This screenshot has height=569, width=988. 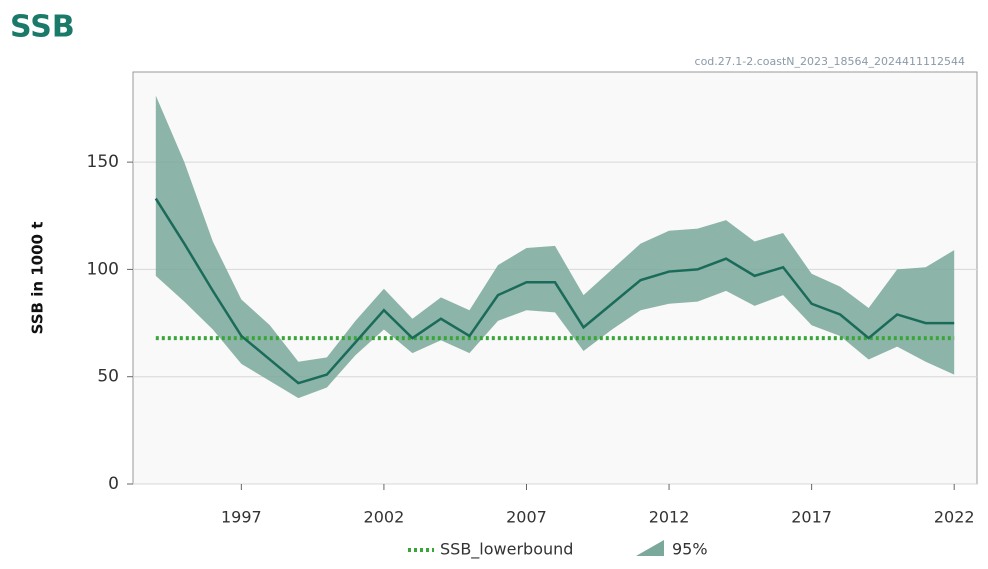 What do you see at coordinates (811, 517) in the screenshot?
I see `x-tick-label: 2017` at bounding box center [811, 517].